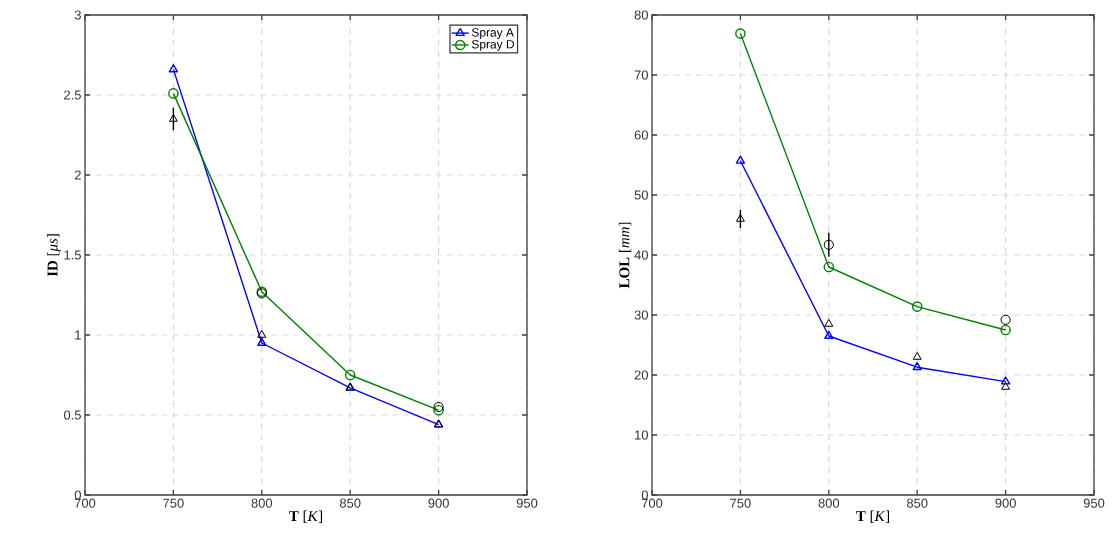 Image resolution: width=1115 pixels, height=560 pixels. Describe the element at coordinates (78, 335) in the screenshot. I see `y-tick-label: 1` at that location.